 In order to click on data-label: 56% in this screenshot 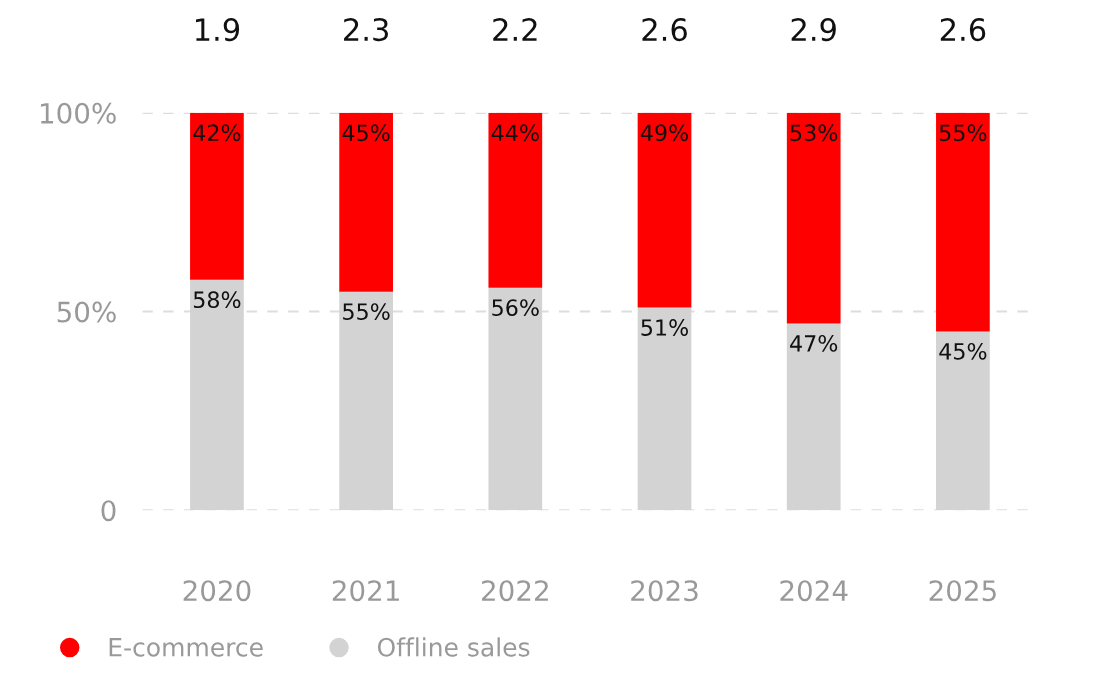, I will do `click(515, 308)`.